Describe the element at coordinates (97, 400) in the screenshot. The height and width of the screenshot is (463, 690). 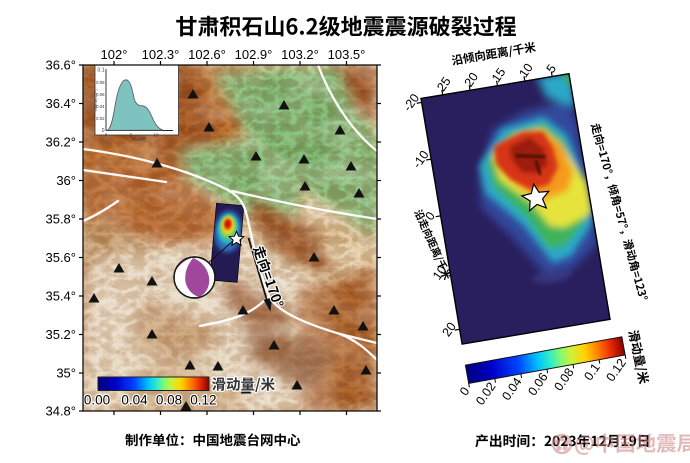
I see `svg-text: 0.00` at that location.